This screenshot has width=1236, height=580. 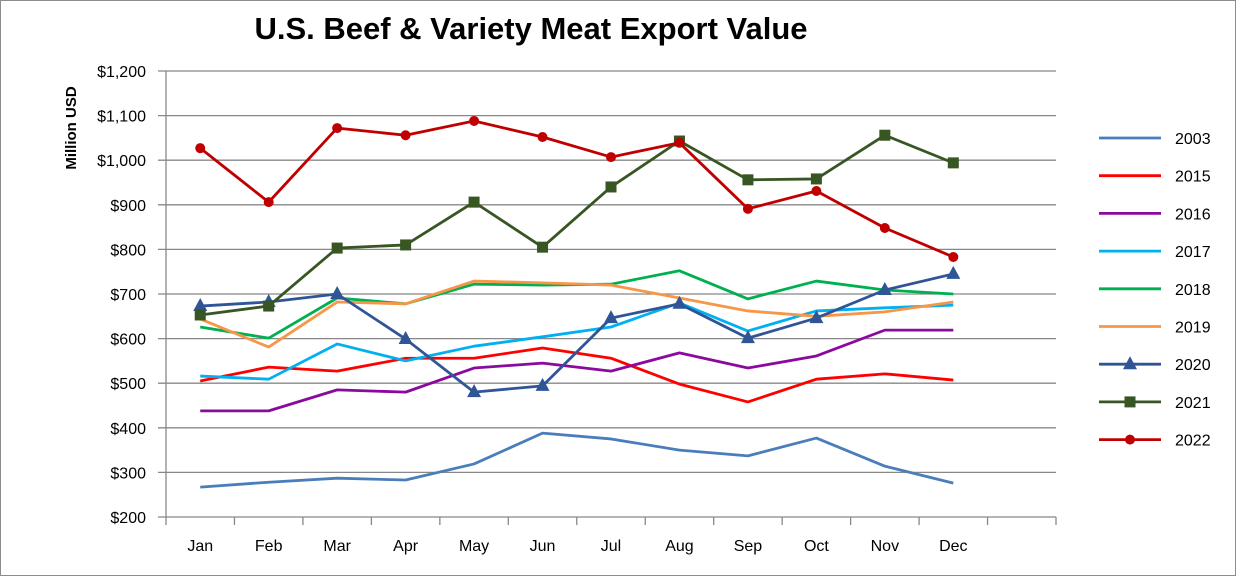 What do you see at coordinates (1193, 252) in the screenshot?
I see `legend-label: 2017` at bounding box center [1193, 252].